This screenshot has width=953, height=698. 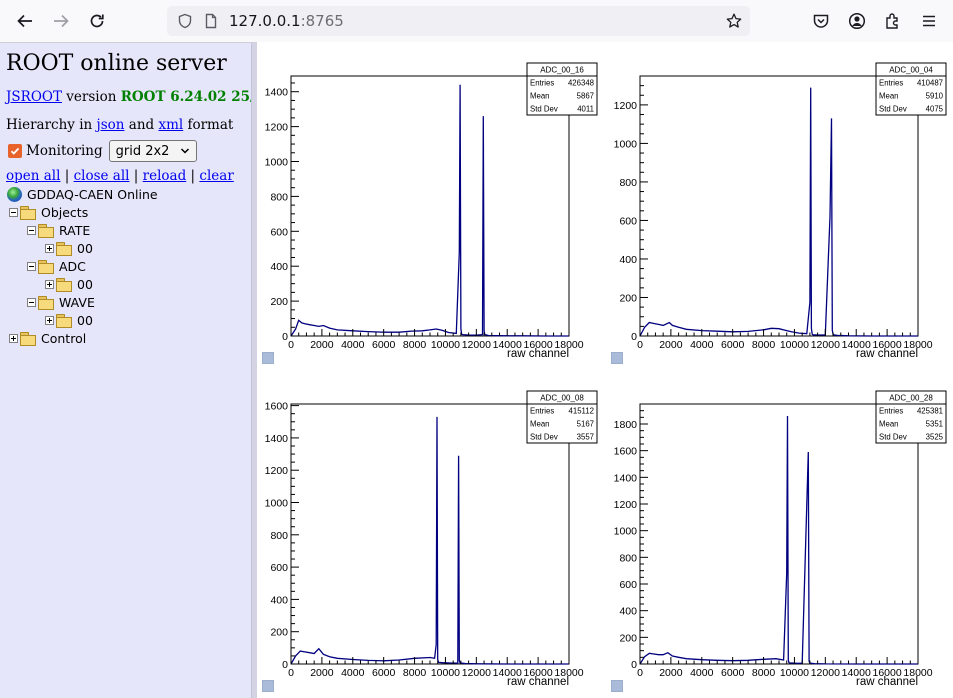 I want to click on clear-link: clear, so click(x=216, y=176).